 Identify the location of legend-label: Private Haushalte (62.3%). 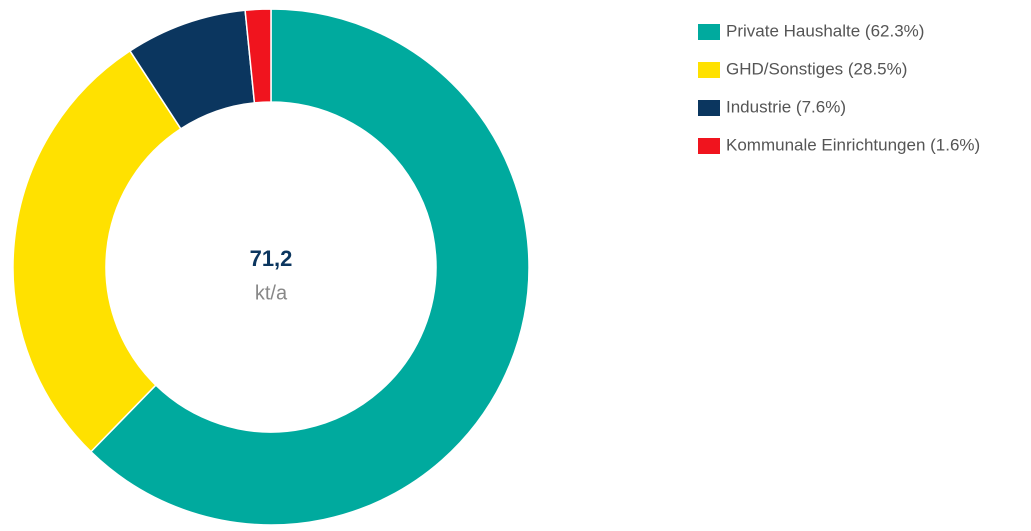
(825, 30).